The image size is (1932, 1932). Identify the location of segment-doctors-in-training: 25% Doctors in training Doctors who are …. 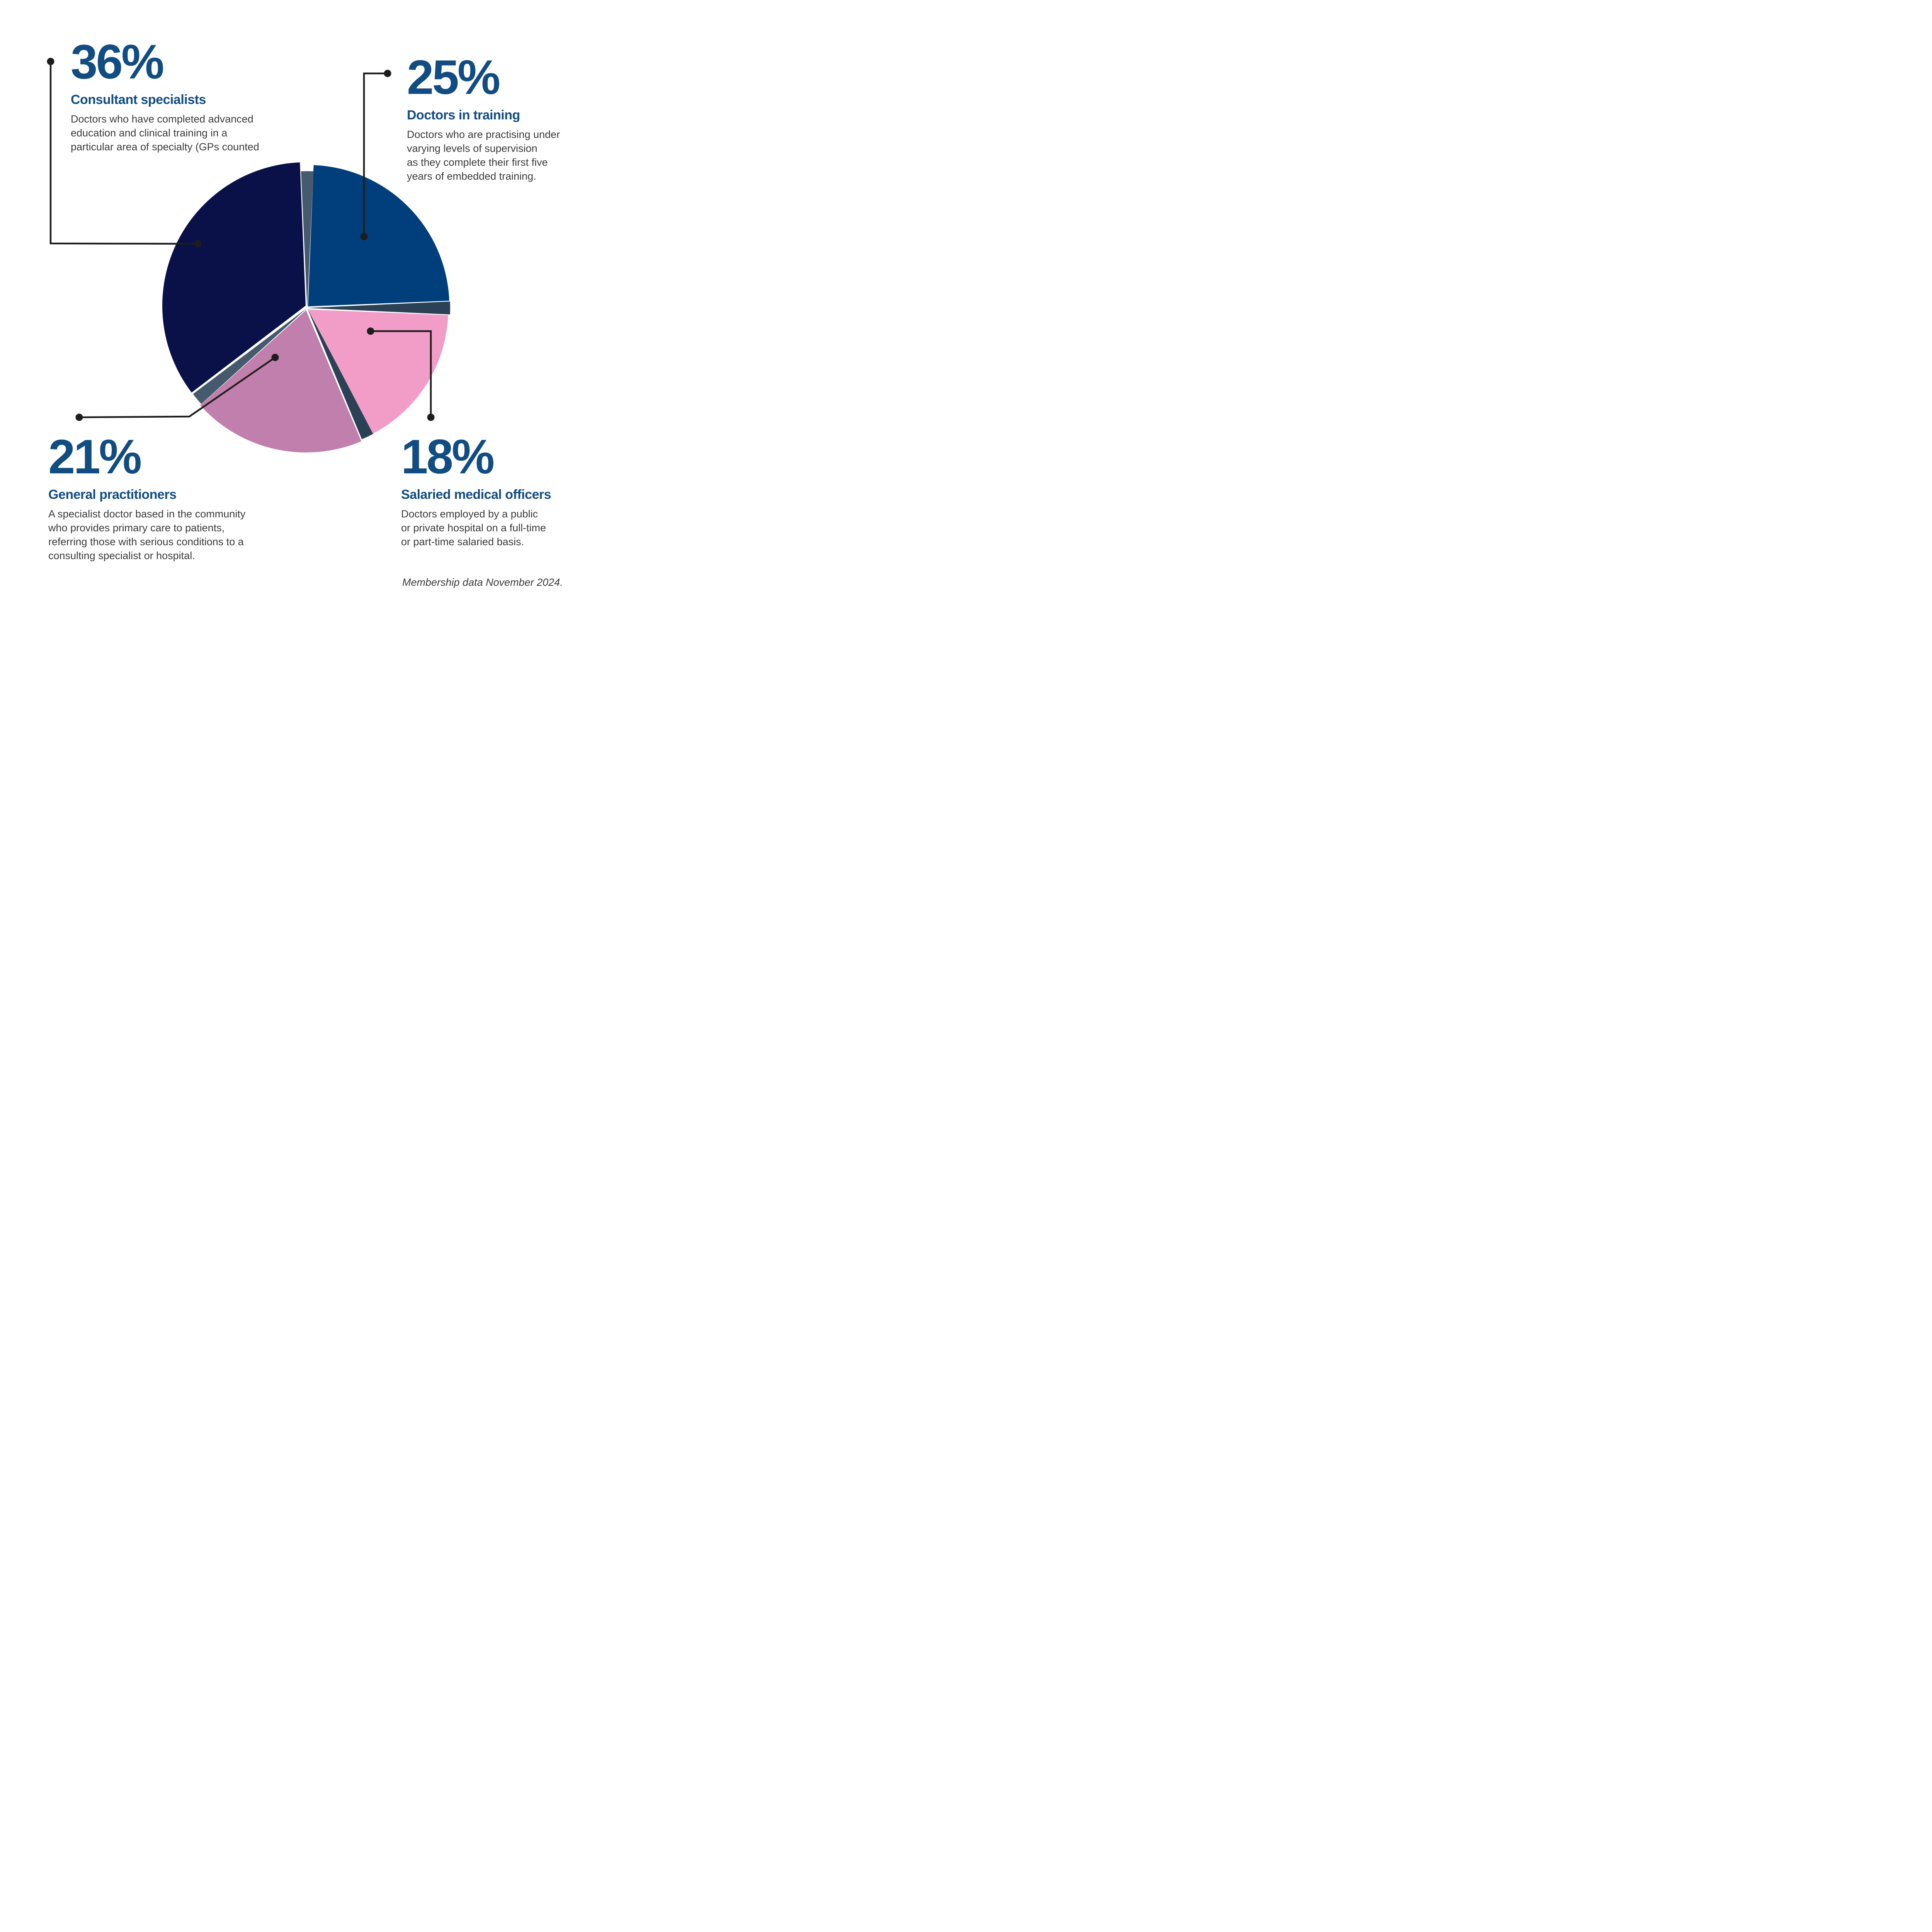
(500, 118).